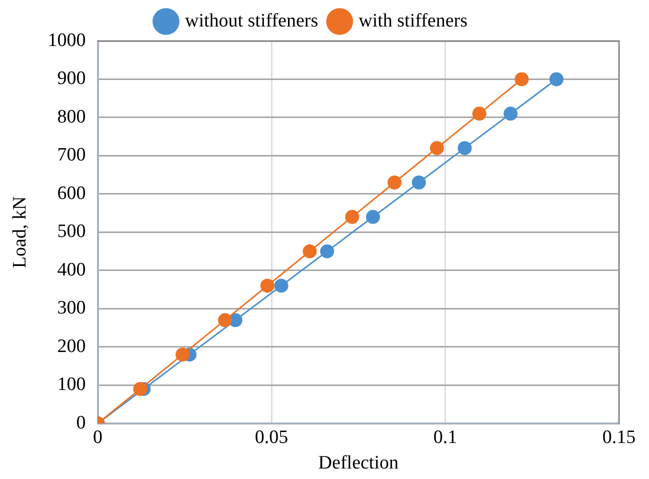 The image size is (649, 479). I want to click on y-tick-label: 600, so click(71, 193).